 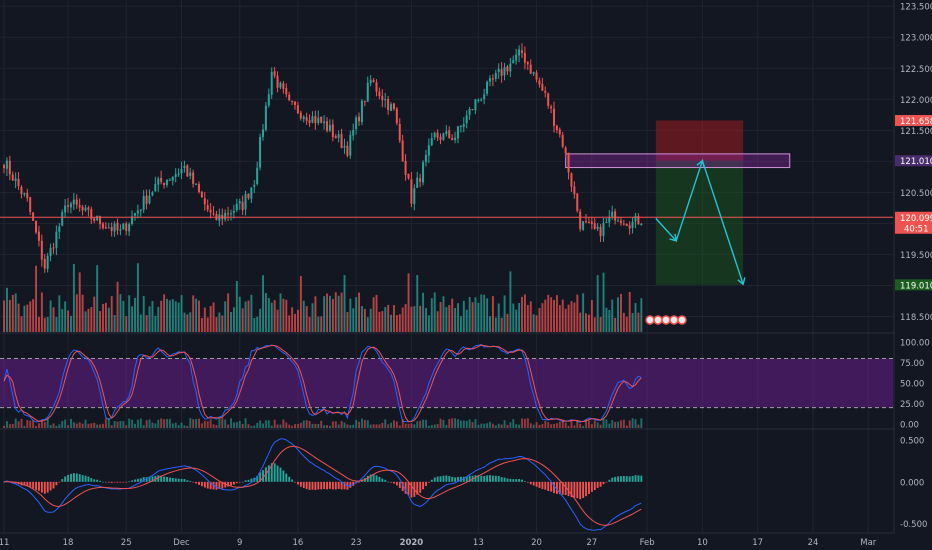 I want to click on price-tick-label-10: 123.500, so click(x=916, y=8).